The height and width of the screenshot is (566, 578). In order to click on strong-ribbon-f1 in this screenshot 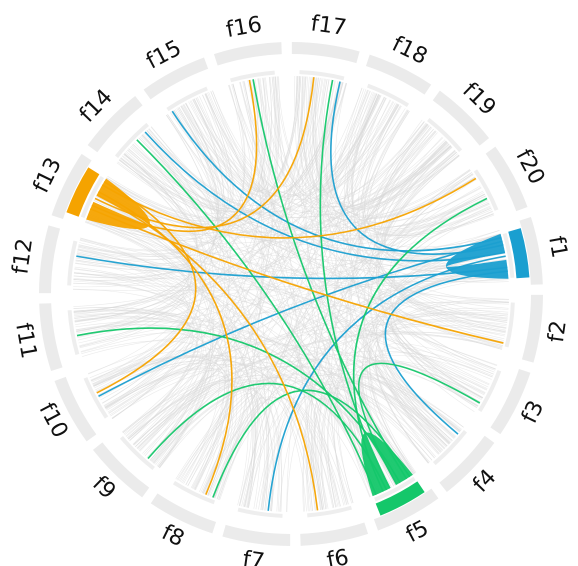, I will do `click(477, 256)`.